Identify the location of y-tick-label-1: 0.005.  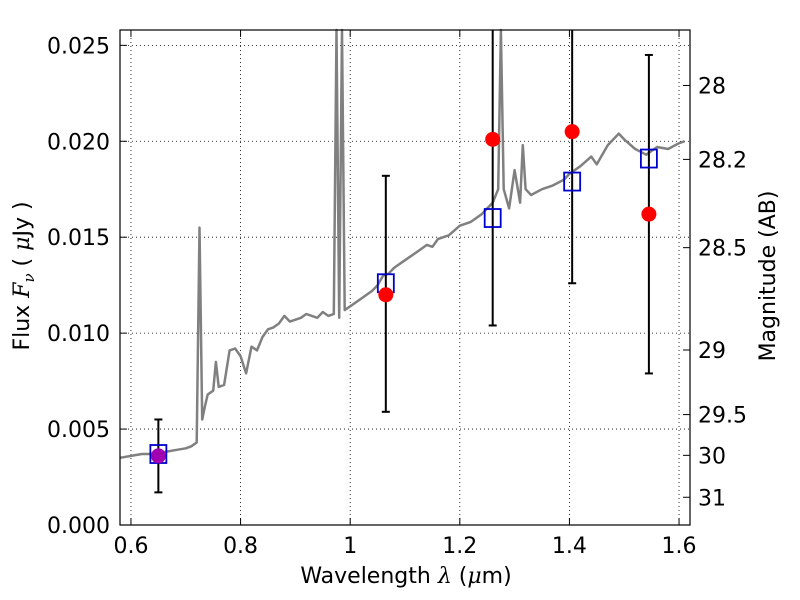
(78, 430).